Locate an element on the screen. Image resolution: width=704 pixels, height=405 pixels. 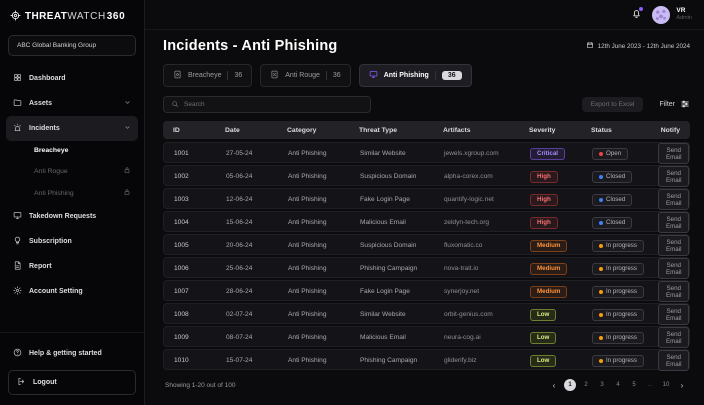
tab-anti-phishing: Anti Phishing 36 is located at coordinates (415, 75).